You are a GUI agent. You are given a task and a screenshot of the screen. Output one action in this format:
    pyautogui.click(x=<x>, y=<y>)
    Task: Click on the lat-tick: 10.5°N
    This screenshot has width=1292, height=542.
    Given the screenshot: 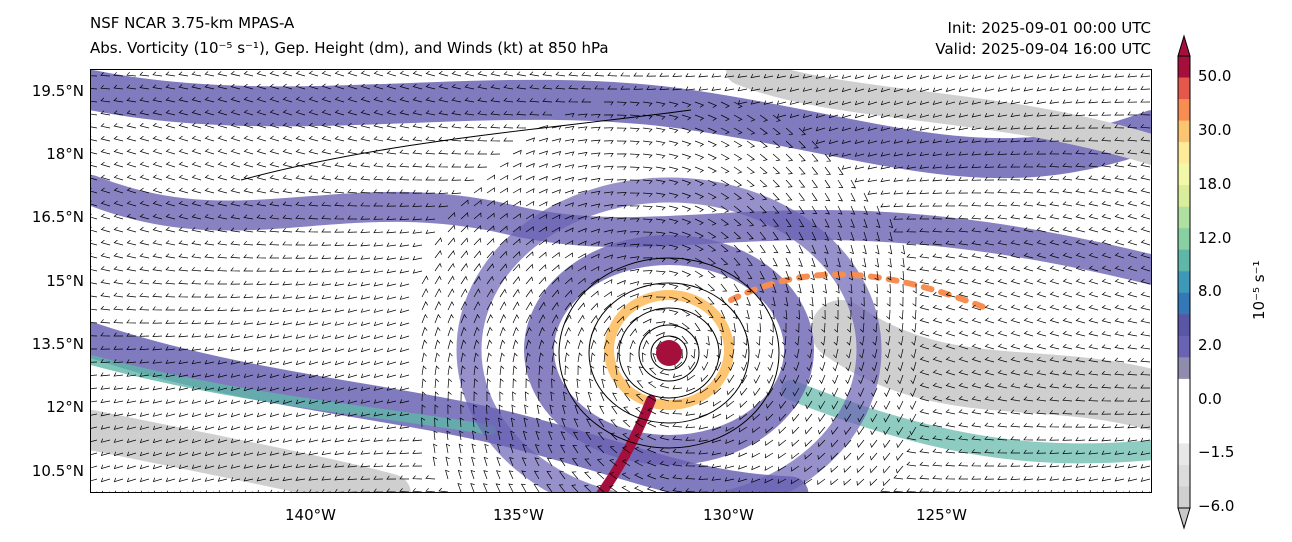 What is the action you would take?
    pyautogui.click(x=57, y=471)
    